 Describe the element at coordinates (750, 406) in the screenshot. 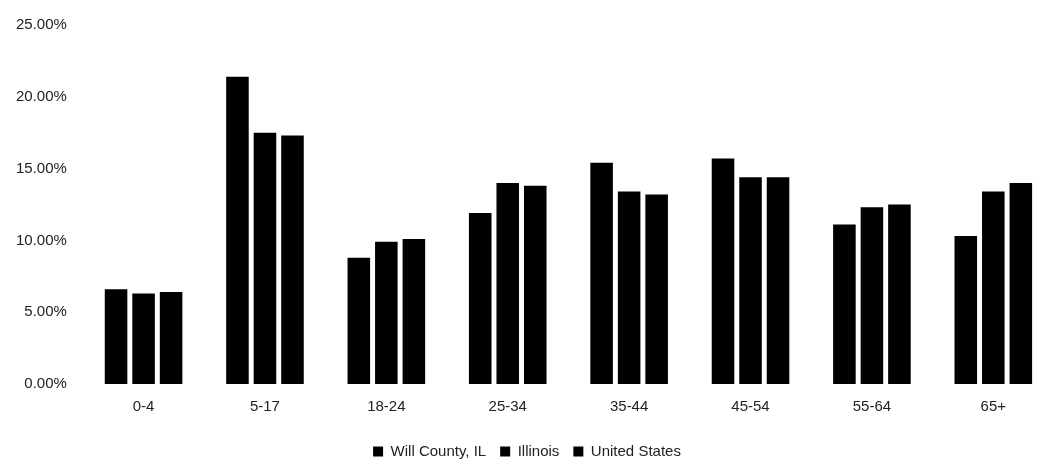

I see `x-tick-label: 45-54` at that location.